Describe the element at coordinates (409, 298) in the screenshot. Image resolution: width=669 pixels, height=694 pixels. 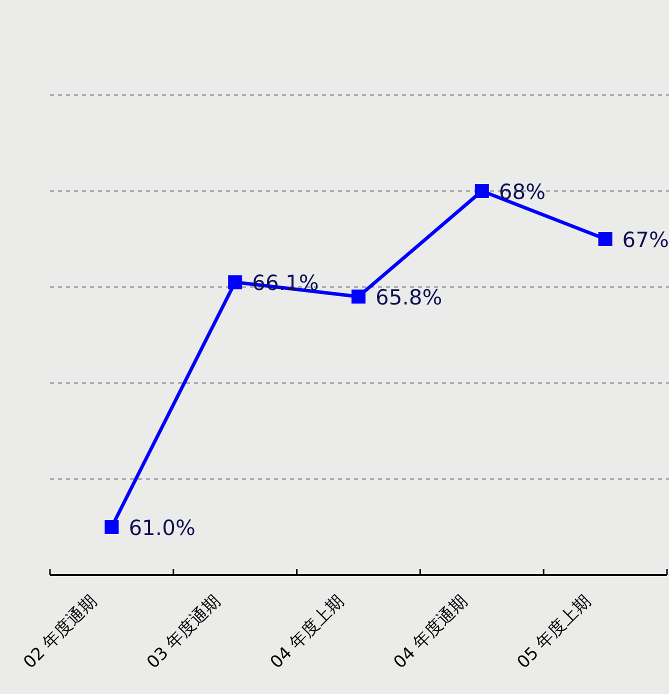
I see `data-label: 65.8%` at that location.